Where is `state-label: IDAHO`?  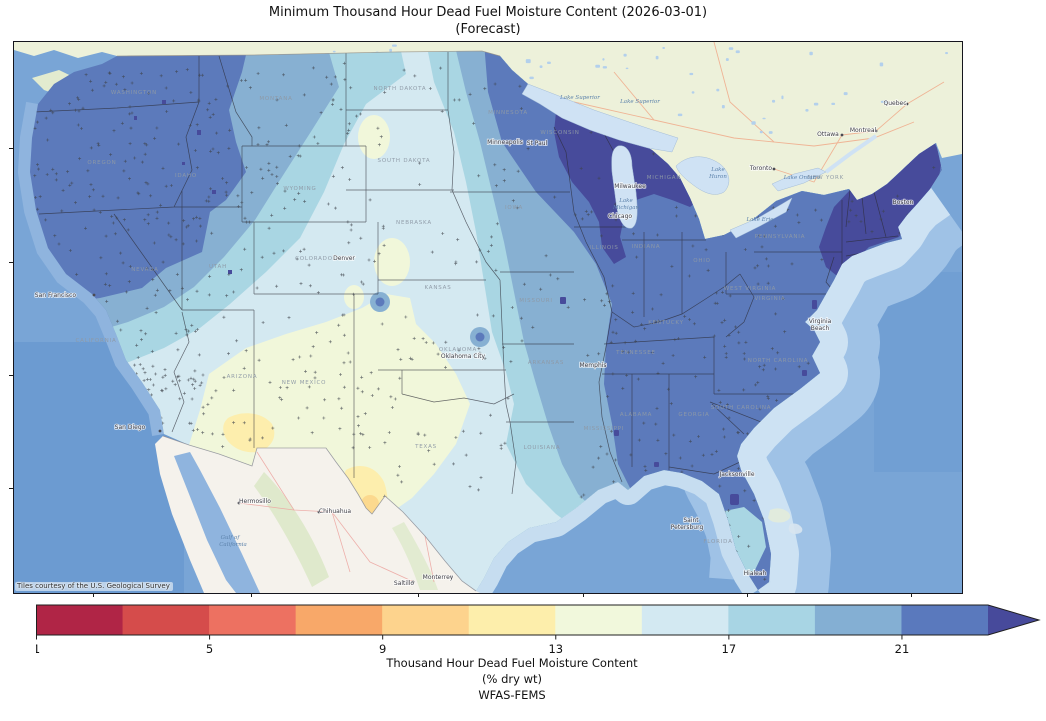
state-label: IDAHO is located at coordinates (186, 176).